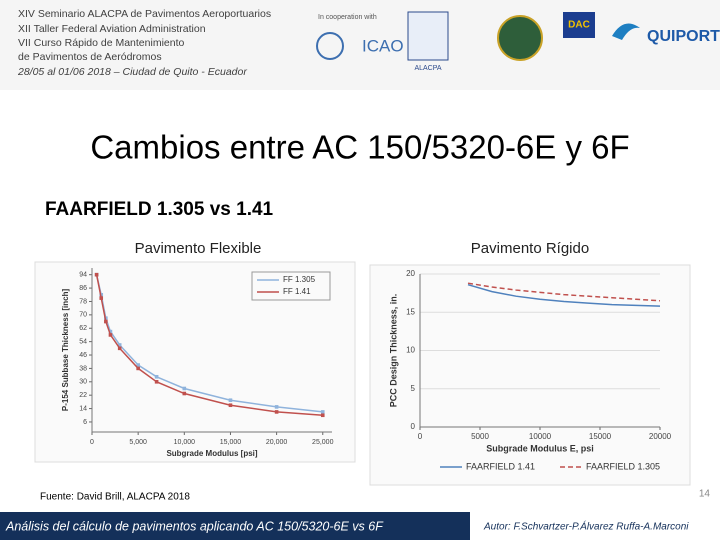 This screenshot has width=720, height=540. I want to click on x-tick-label: 10000, so click(540, 436).